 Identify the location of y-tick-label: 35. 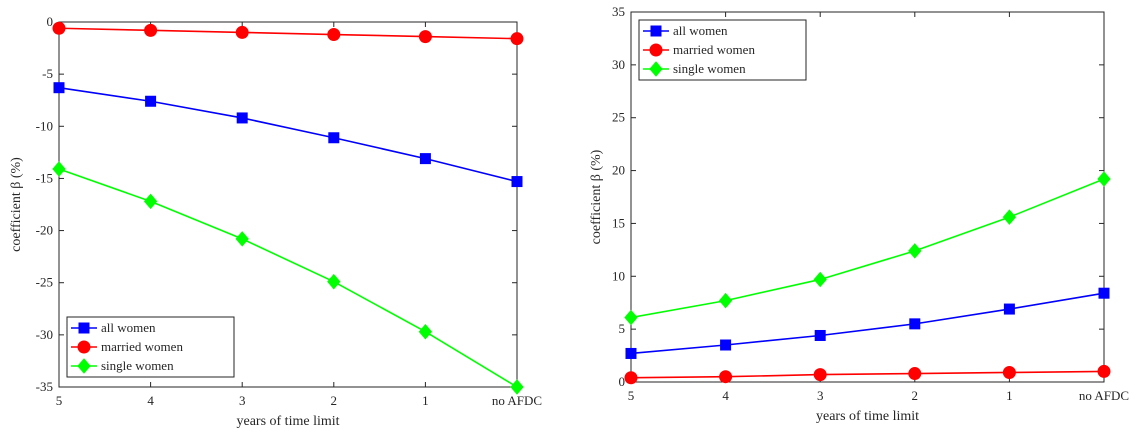
(618, 11).